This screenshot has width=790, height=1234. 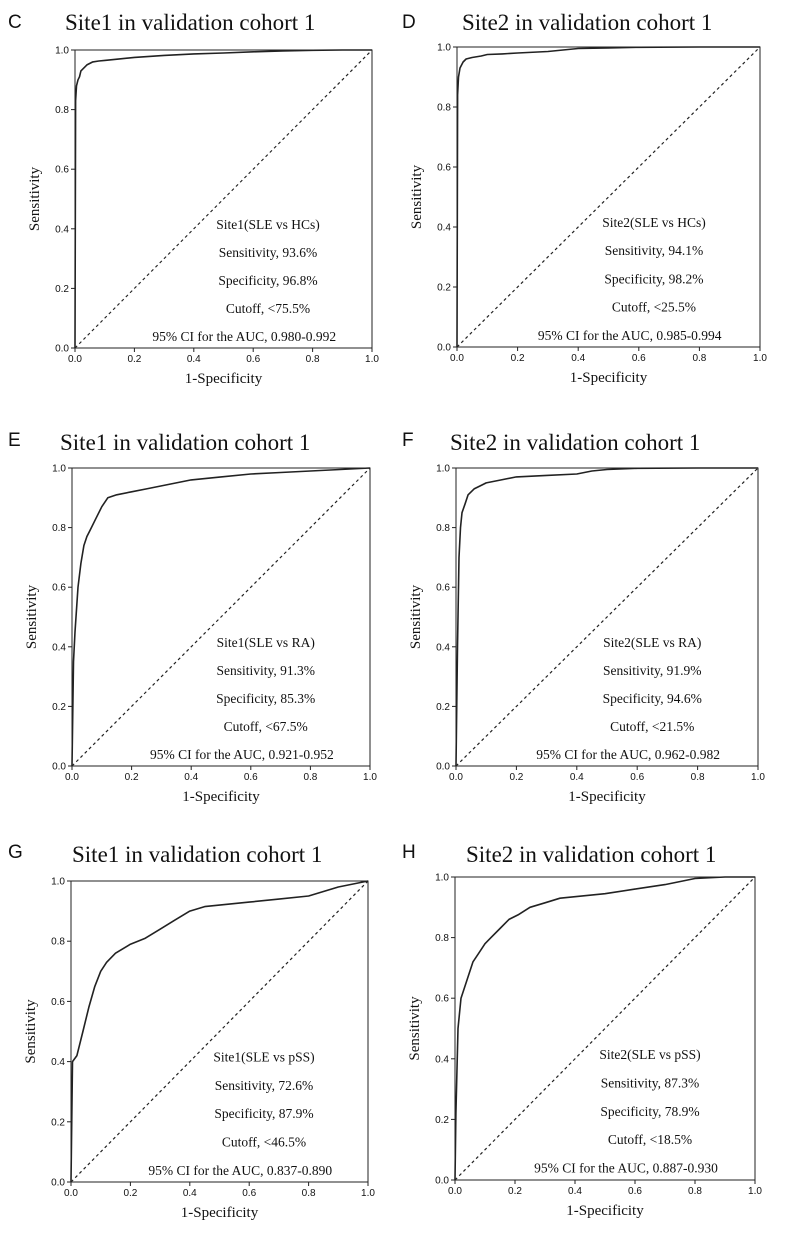 What do you see at coordinates (266, 642) in the screenshot?
I see `auc-annotation-line: Site1(SLE vs RA)` at bounding box center [266, 642].